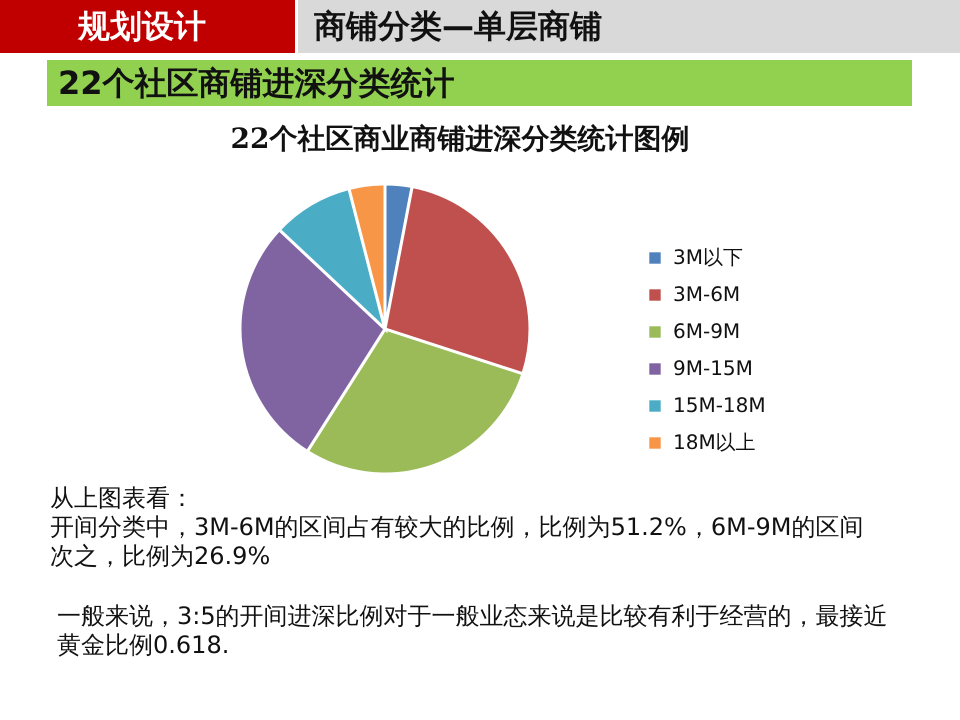  I want to click on legend-label: 3M以下, so click(708, 257).